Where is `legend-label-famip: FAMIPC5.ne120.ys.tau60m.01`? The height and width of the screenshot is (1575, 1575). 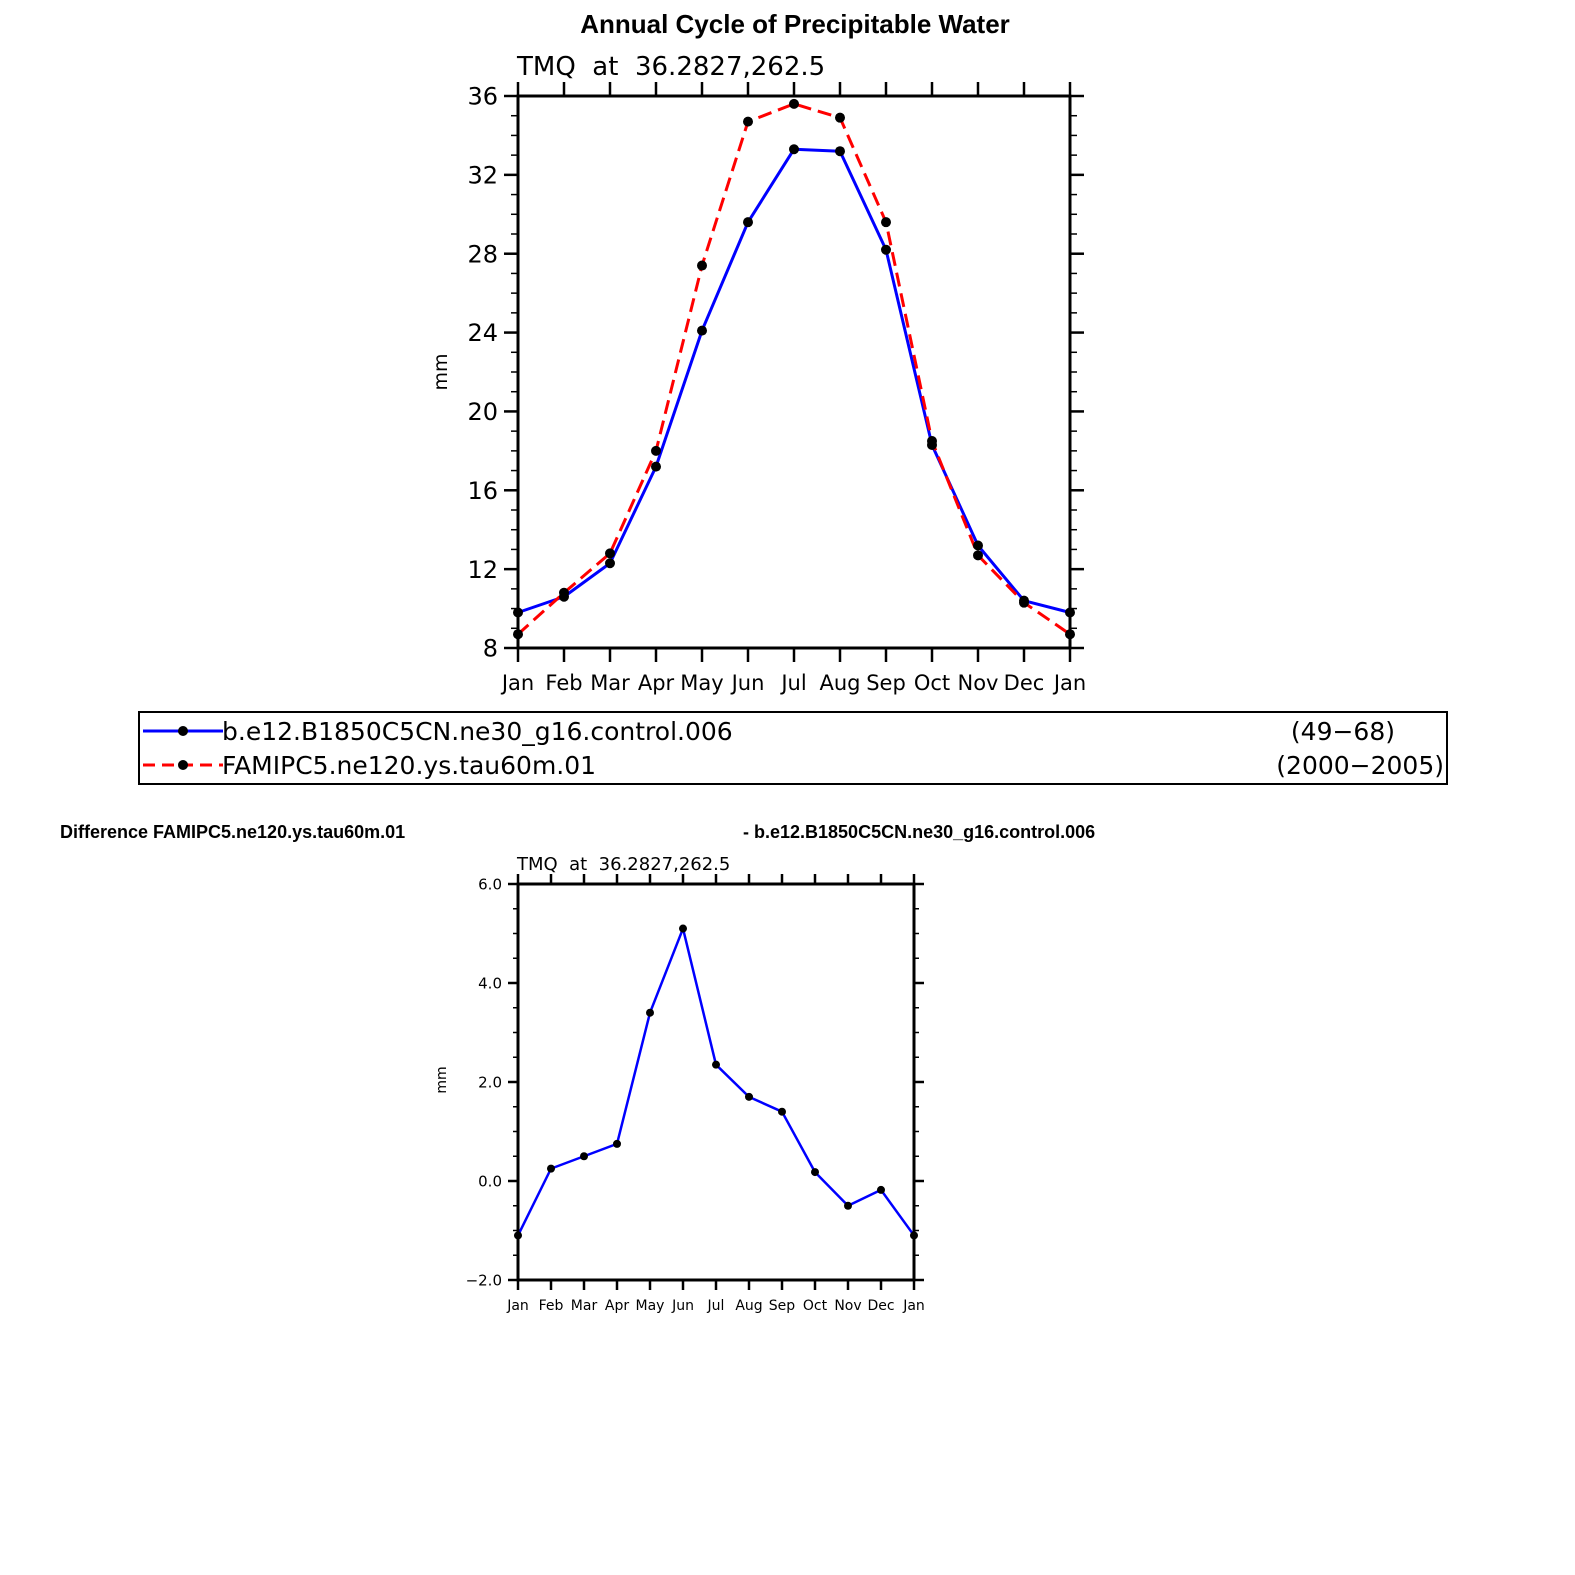 legend-label-famip: FAMIPC5.ne120.ys.tau60m.01 is located at coordinates (409, 765).